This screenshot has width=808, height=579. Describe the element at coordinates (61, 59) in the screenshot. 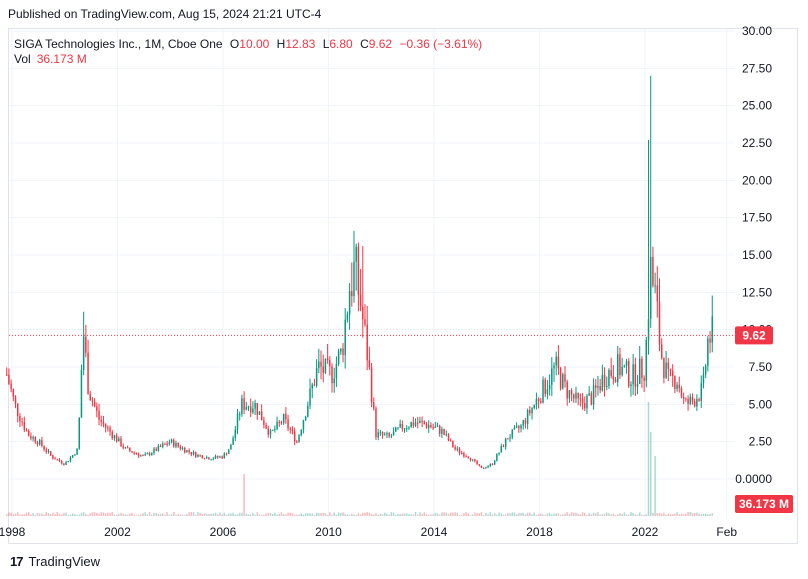

I see `volume-value: 36.173 M` at that location.